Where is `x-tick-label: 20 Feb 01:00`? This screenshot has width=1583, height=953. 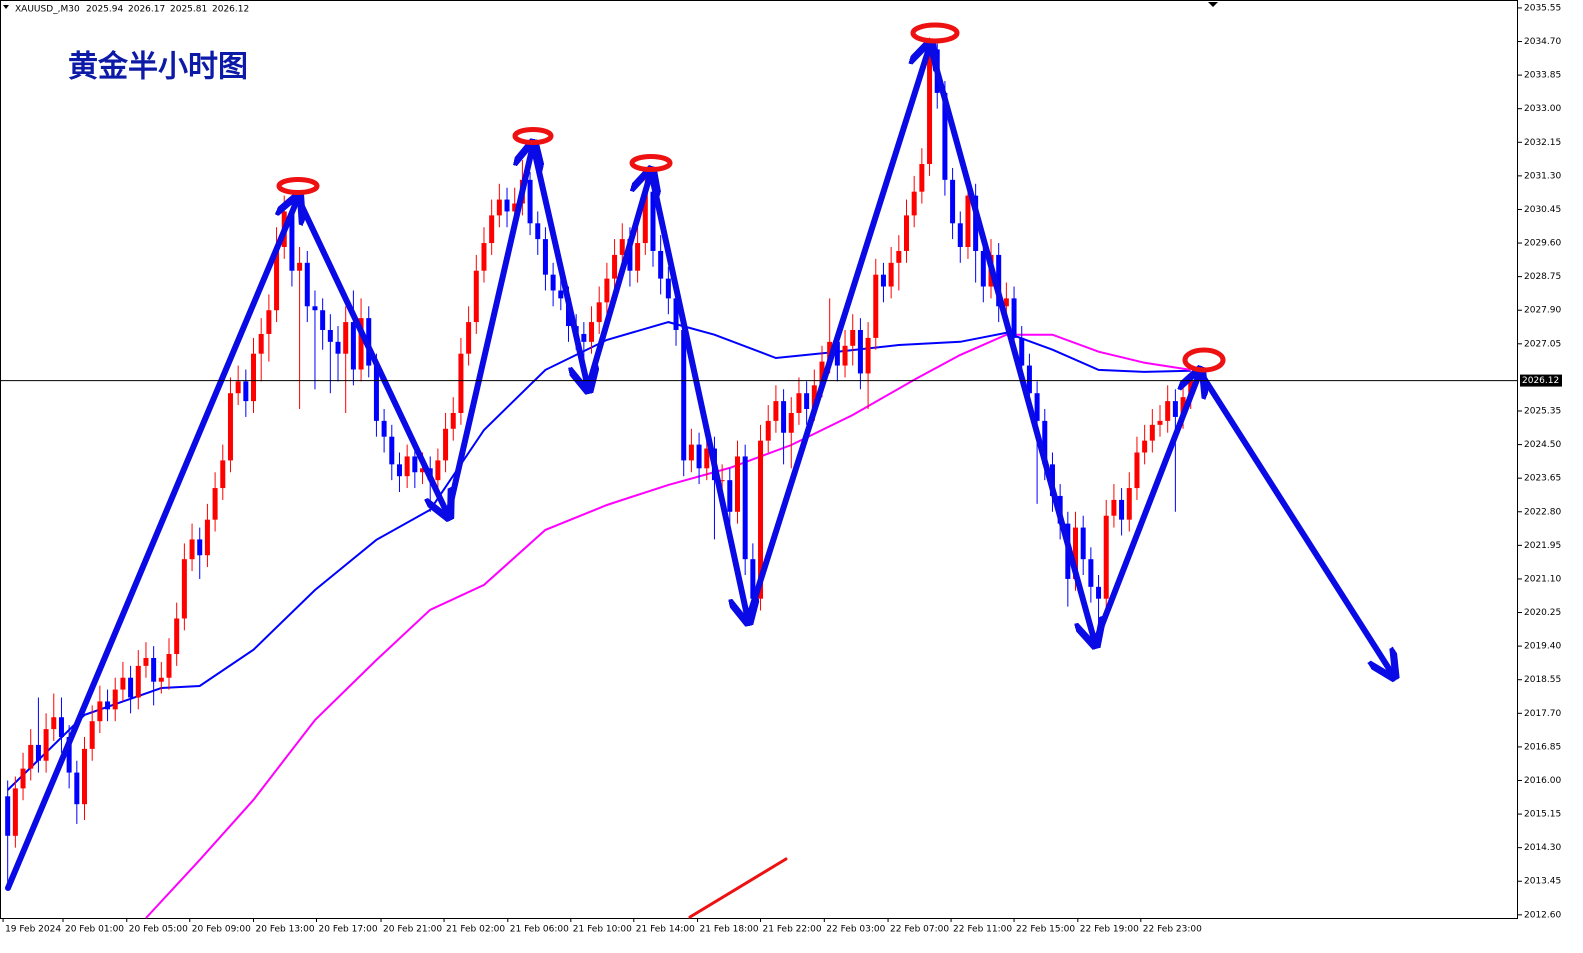
x-tick-label: 20 Feb 01:00 is located at coordinates (94, 930).